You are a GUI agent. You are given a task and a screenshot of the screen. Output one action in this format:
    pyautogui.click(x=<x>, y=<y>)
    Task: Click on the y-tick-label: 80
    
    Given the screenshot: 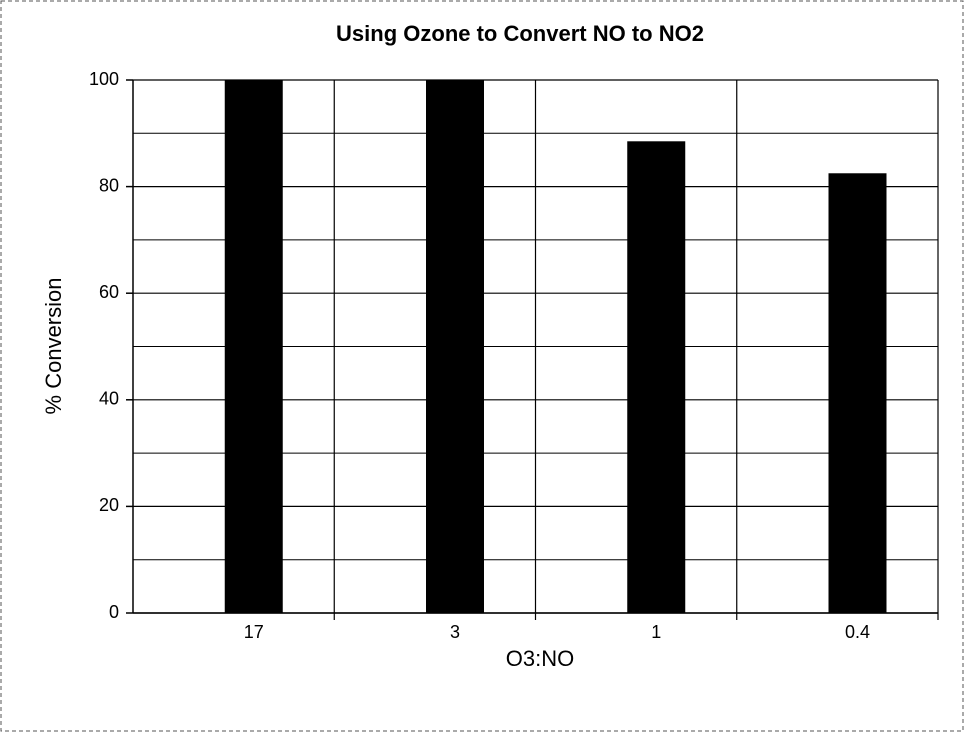 What is the action you would take?
    pyautogui.click(x=109, y=185)
    